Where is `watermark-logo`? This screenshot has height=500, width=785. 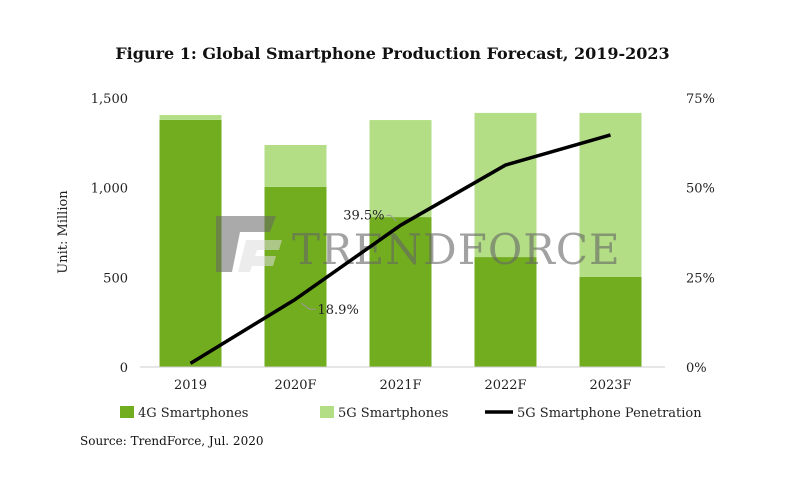 watermark-logo is located at coordinates (249, 244).